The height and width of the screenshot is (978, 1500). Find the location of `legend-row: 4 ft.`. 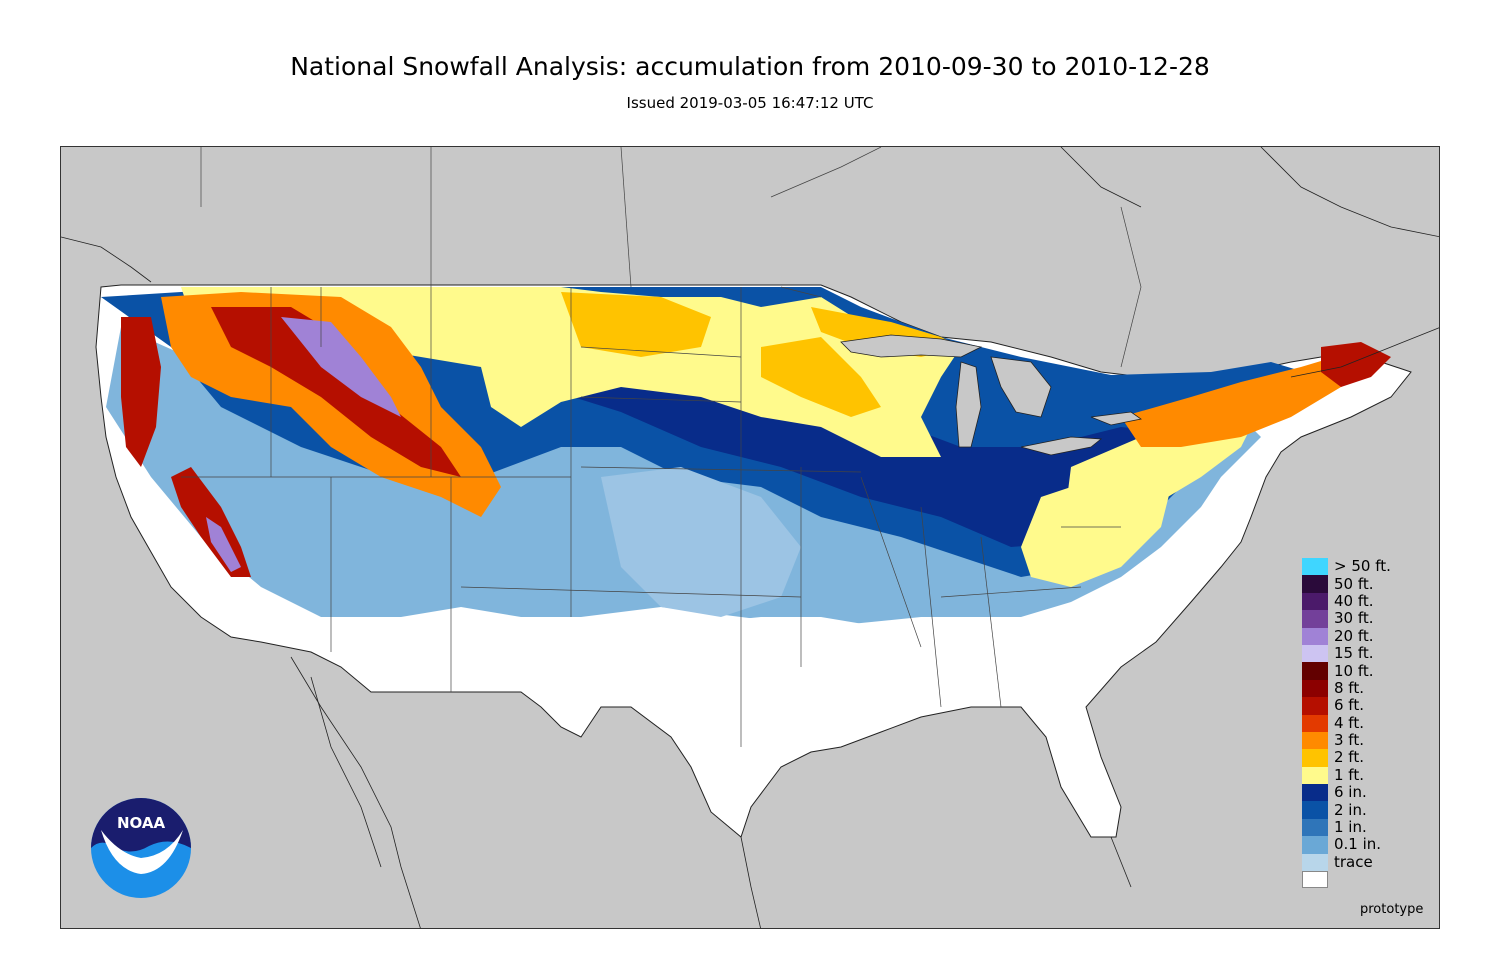

legend-row: 4 ft. is located at coordinates (1346, 722).